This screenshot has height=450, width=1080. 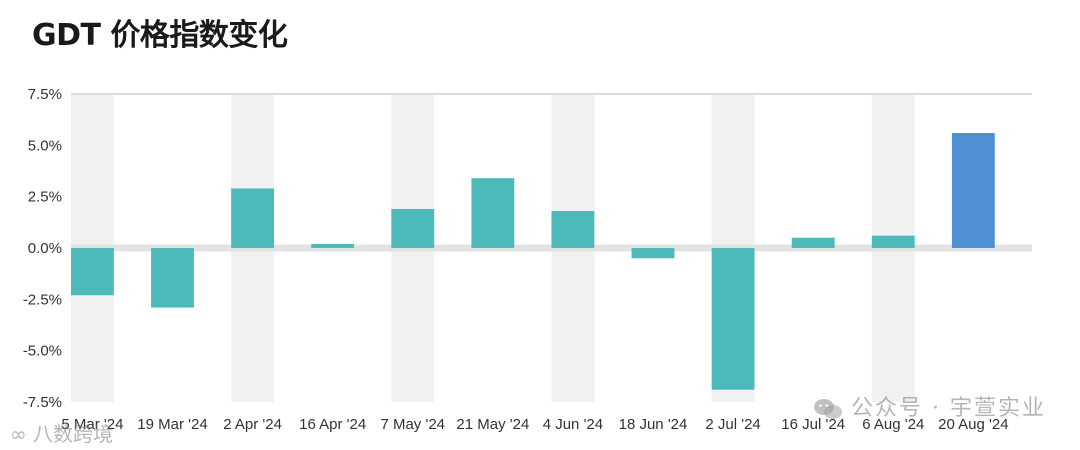 I want to click on watermark-left-text: 八数跨境, so click(x=73, y=434).